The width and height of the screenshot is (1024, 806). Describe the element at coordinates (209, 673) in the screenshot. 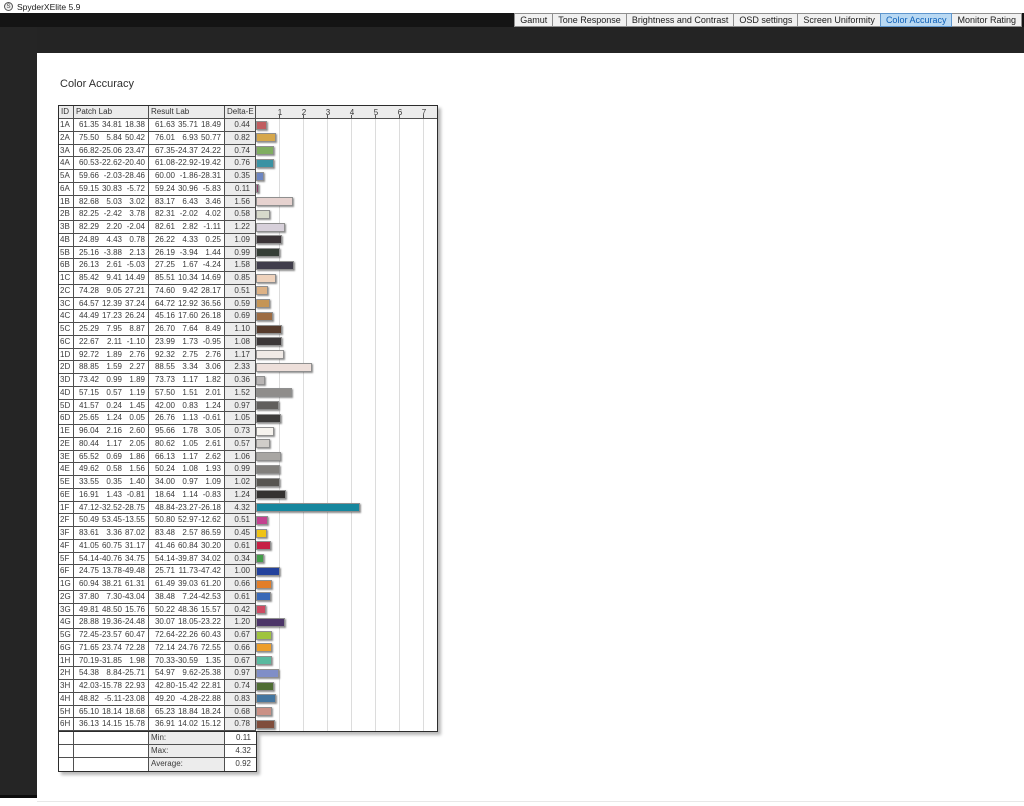

I see `lab-value: -25.38` at that location.